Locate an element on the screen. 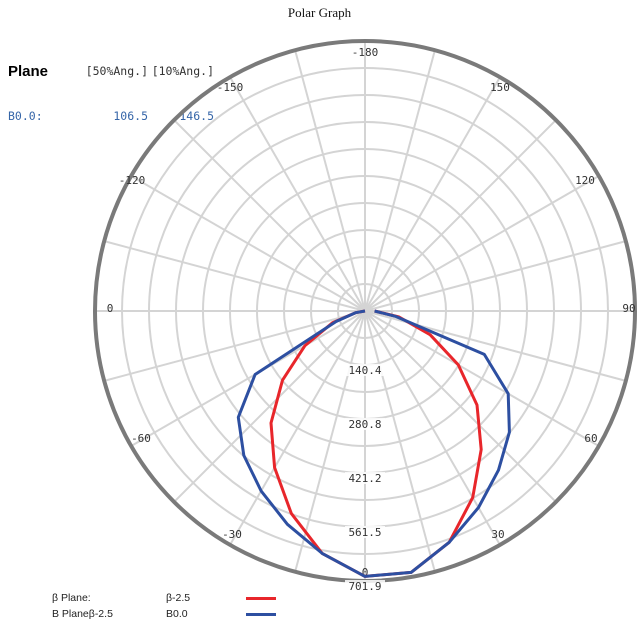 The width and height of the screenshot is (639, 634). angle-label: -180 is located at coordinates (365, 52).